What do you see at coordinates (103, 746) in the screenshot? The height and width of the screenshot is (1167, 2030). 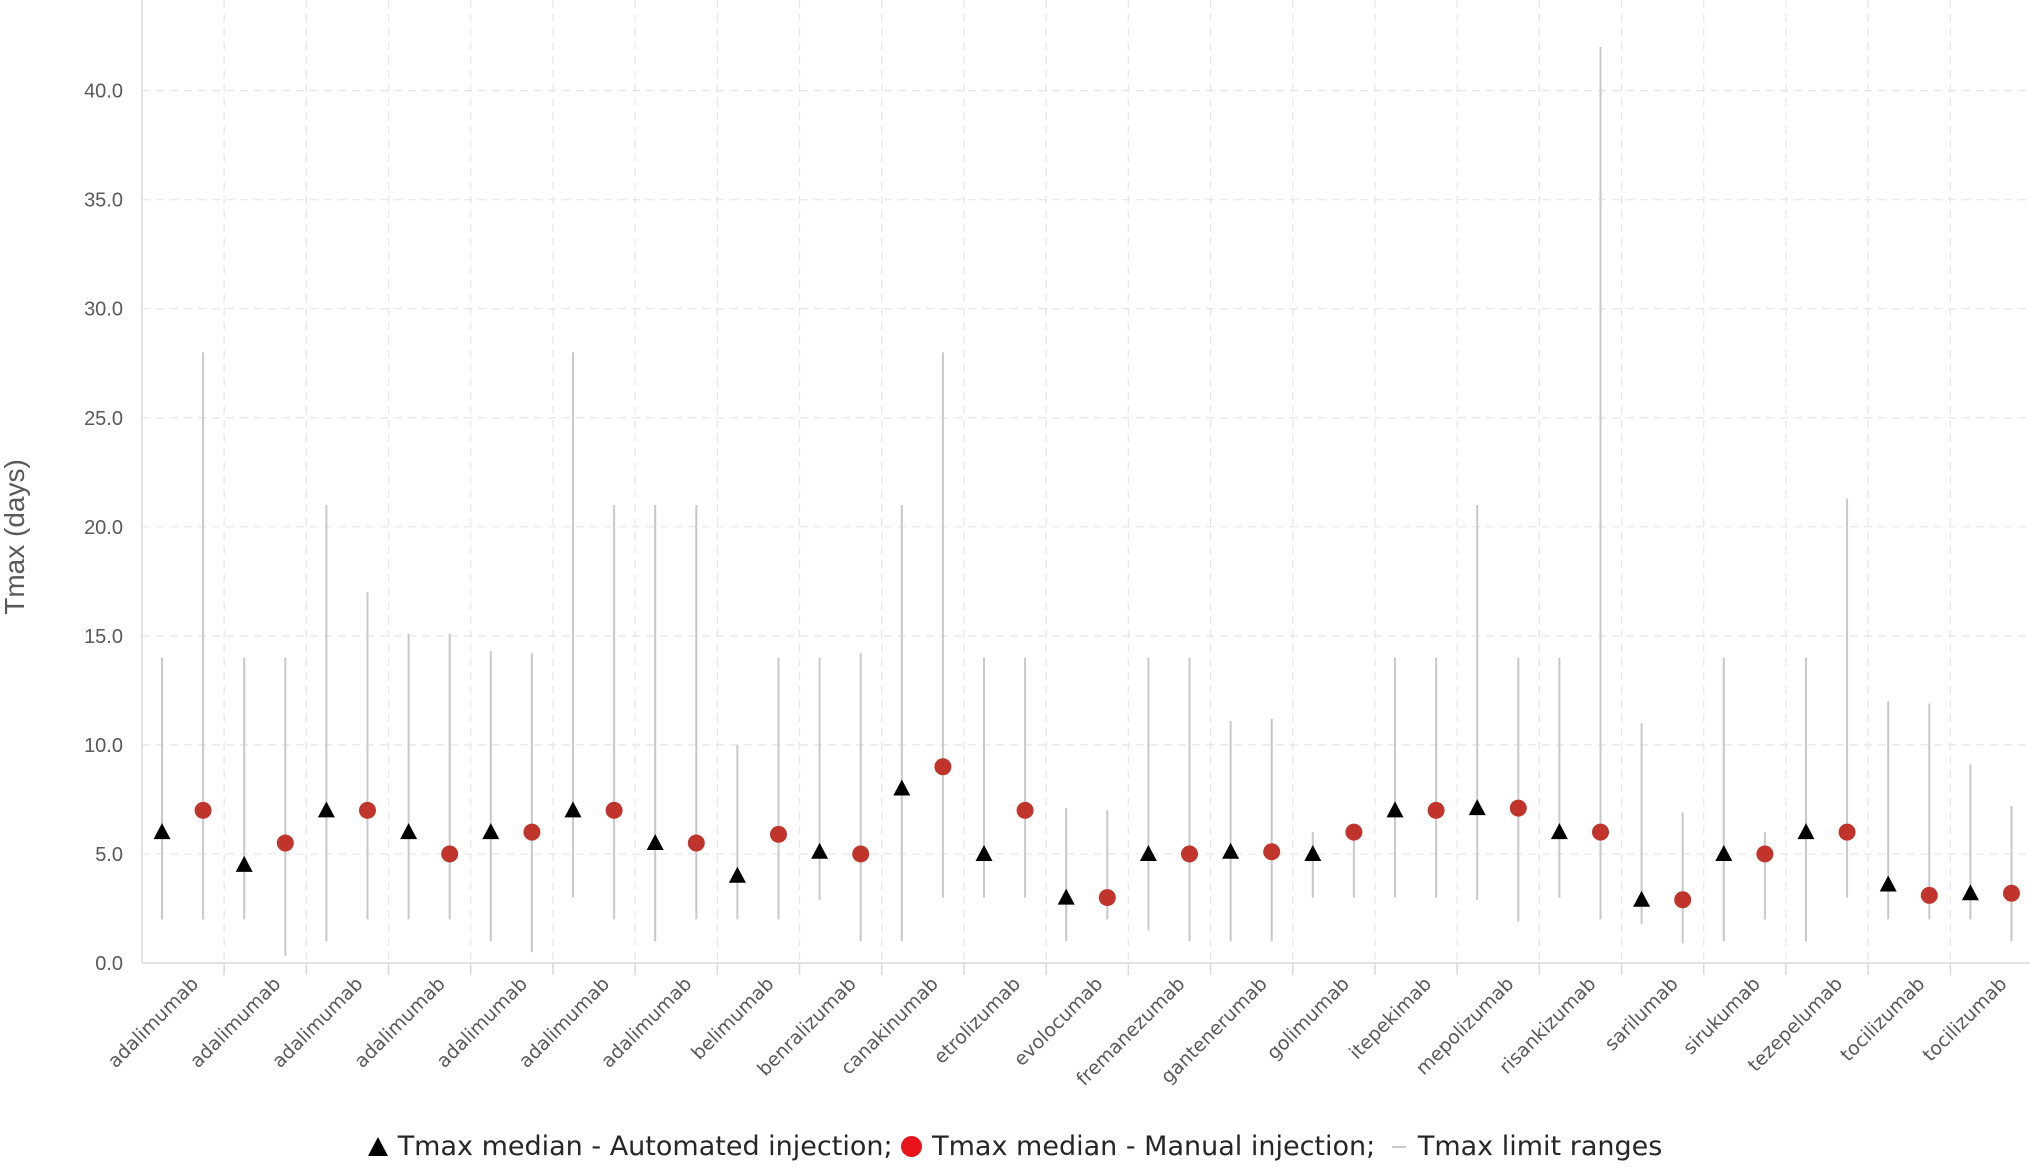 I see `y-tick-label: 10.0` at bounding box center [103, 746].